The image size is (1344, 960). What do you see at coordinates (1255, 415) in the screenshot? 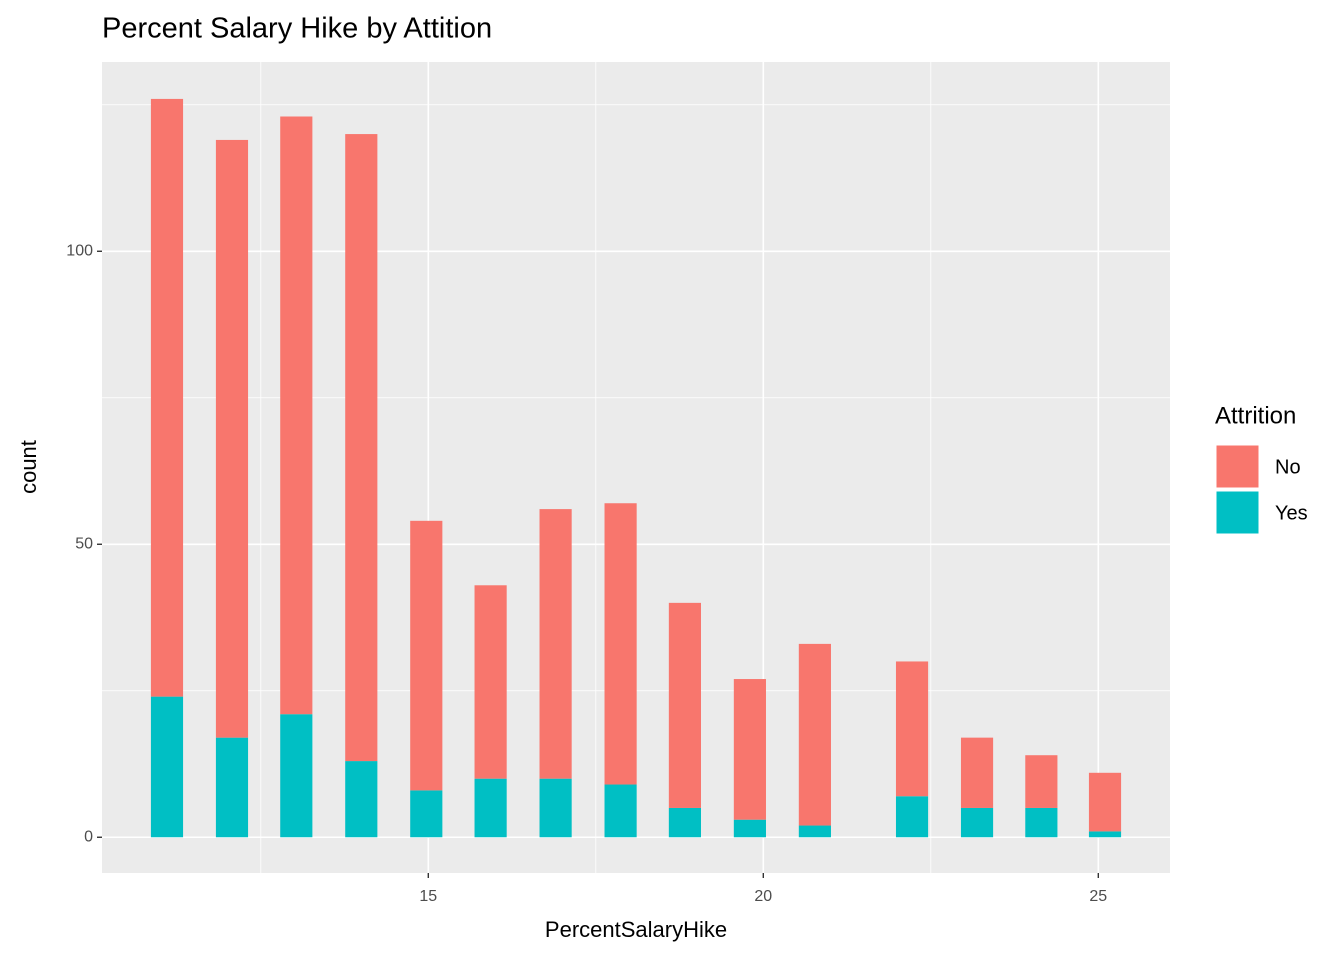
I see `legend-title: Attrition` at bounding box center [1255, 415].